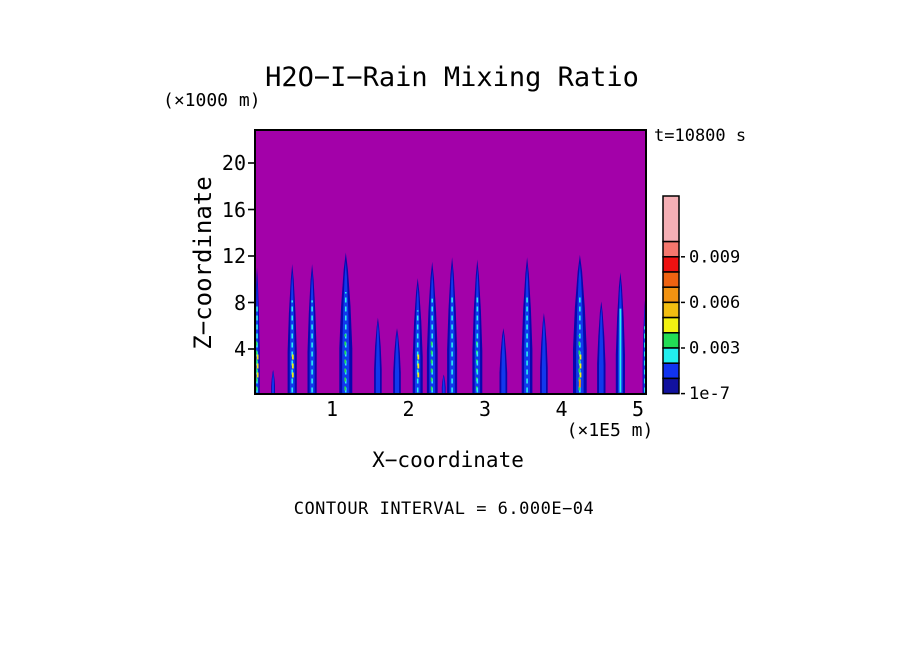 This screenshot has height=654, width=904. I want to click on x-tick-label: 4, so click(561, 409).